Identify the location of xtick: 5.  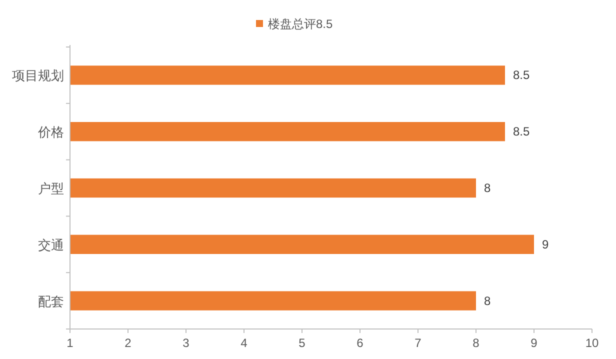
(302, 343).